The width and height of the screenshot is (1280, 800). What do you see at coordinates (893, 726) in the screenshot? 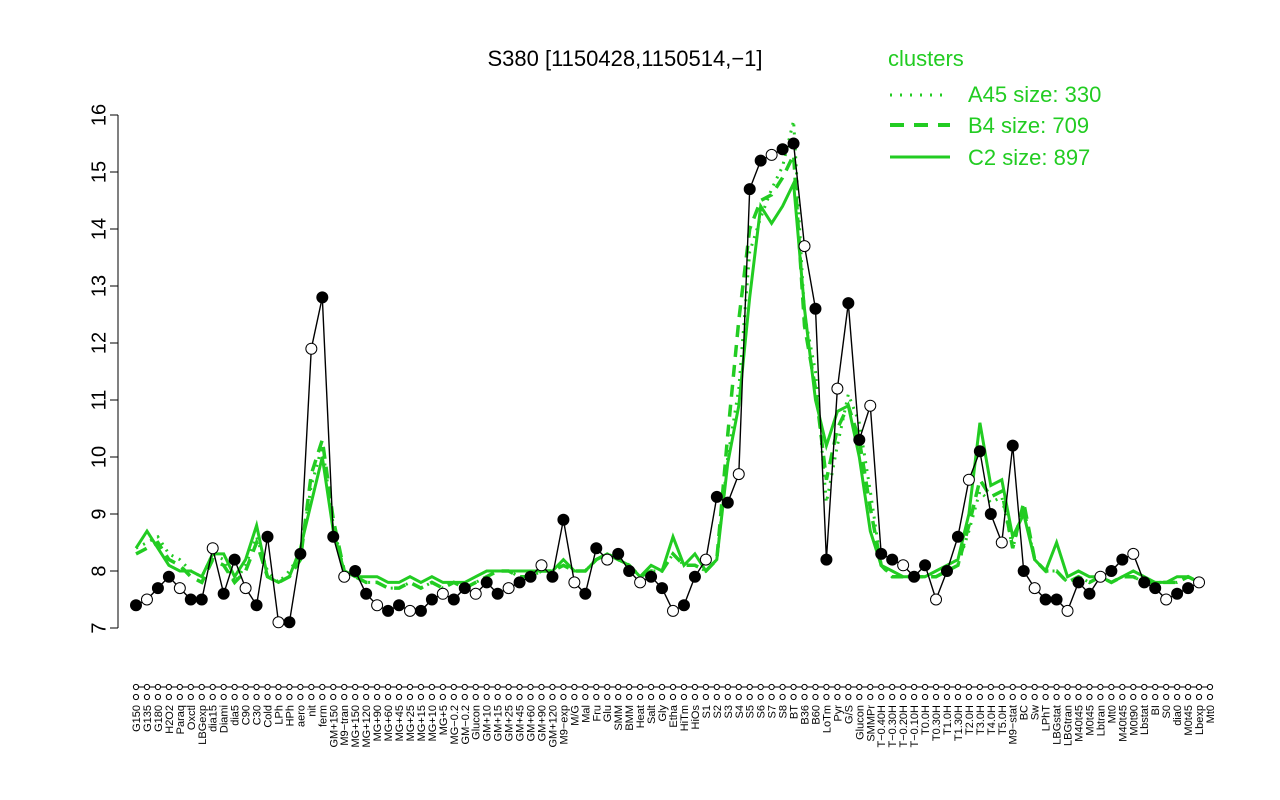
I see `x-tick-label: T−0.30H` at bounding box center [893, 726].